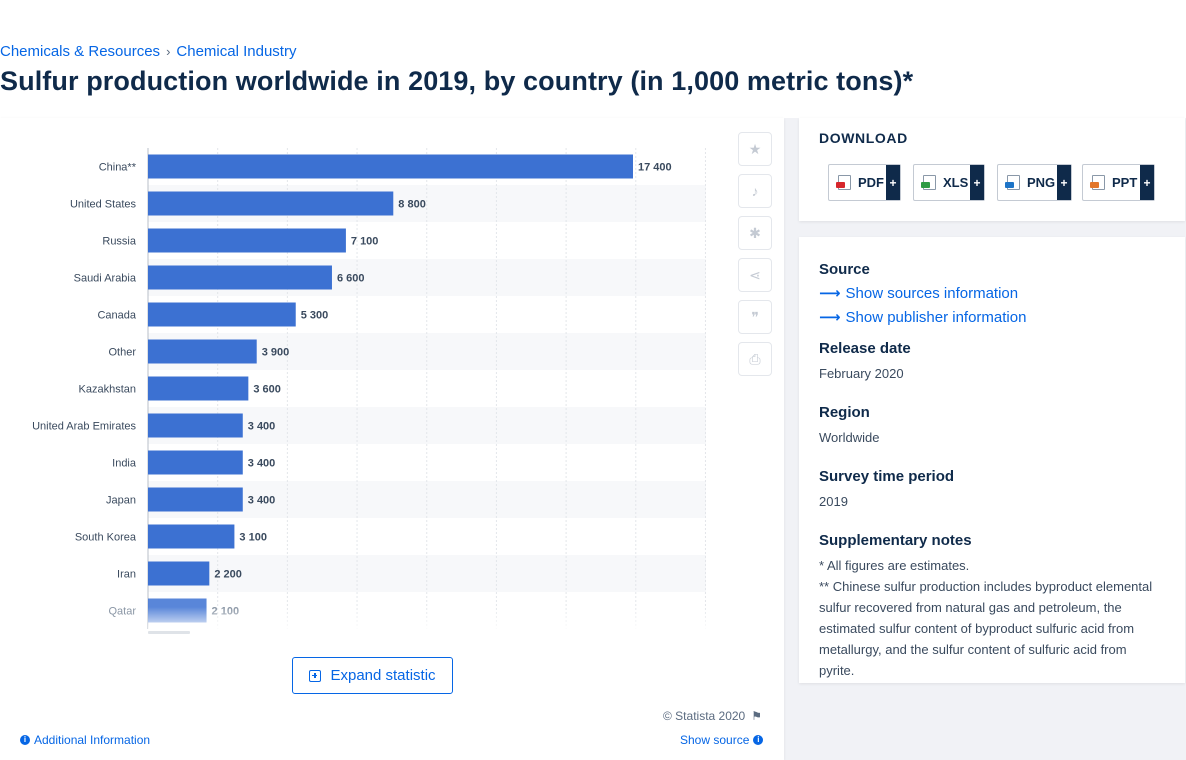 Image resolution: width=1186 pixels, height=760 pixels. What do you see at coordinates (365, 242) in the screenshot?
I see `value-label: 7 100` at bounding box center [365, 242].